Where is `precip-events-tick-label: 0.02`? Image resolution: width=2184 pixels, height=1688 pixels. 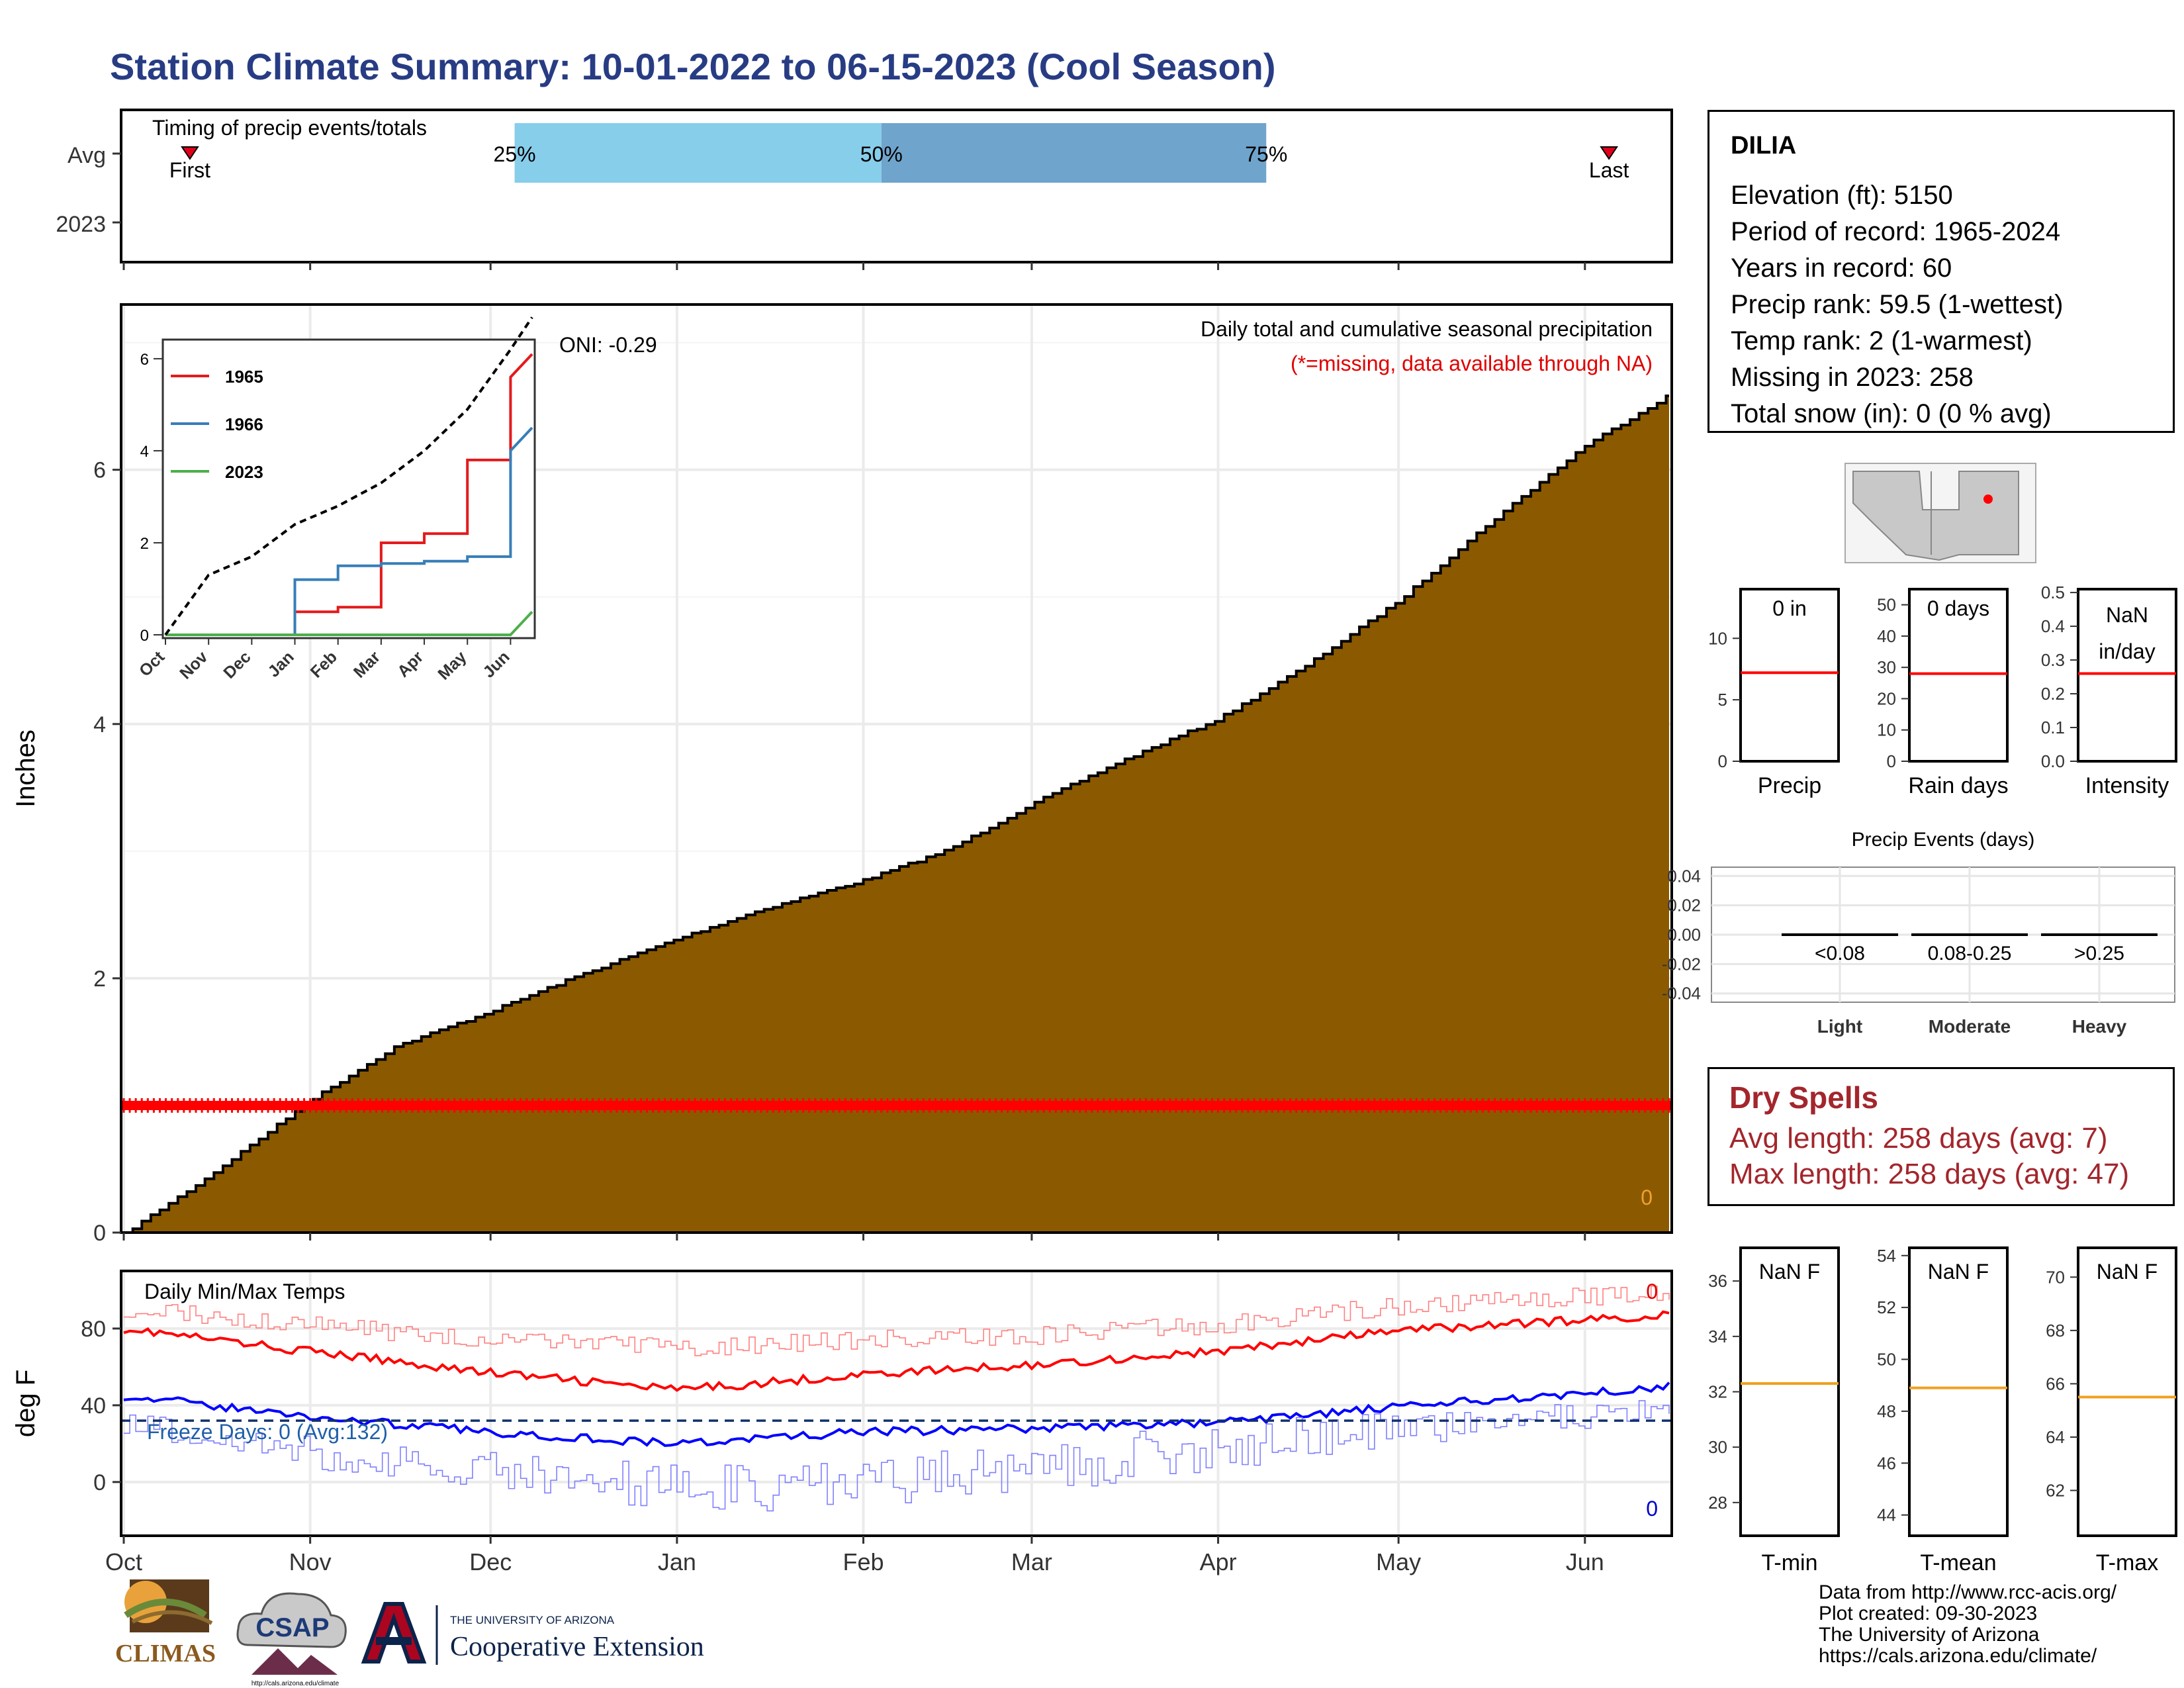 precip-events-tick-label: 0.02 is located at coordinates (1684, 905).